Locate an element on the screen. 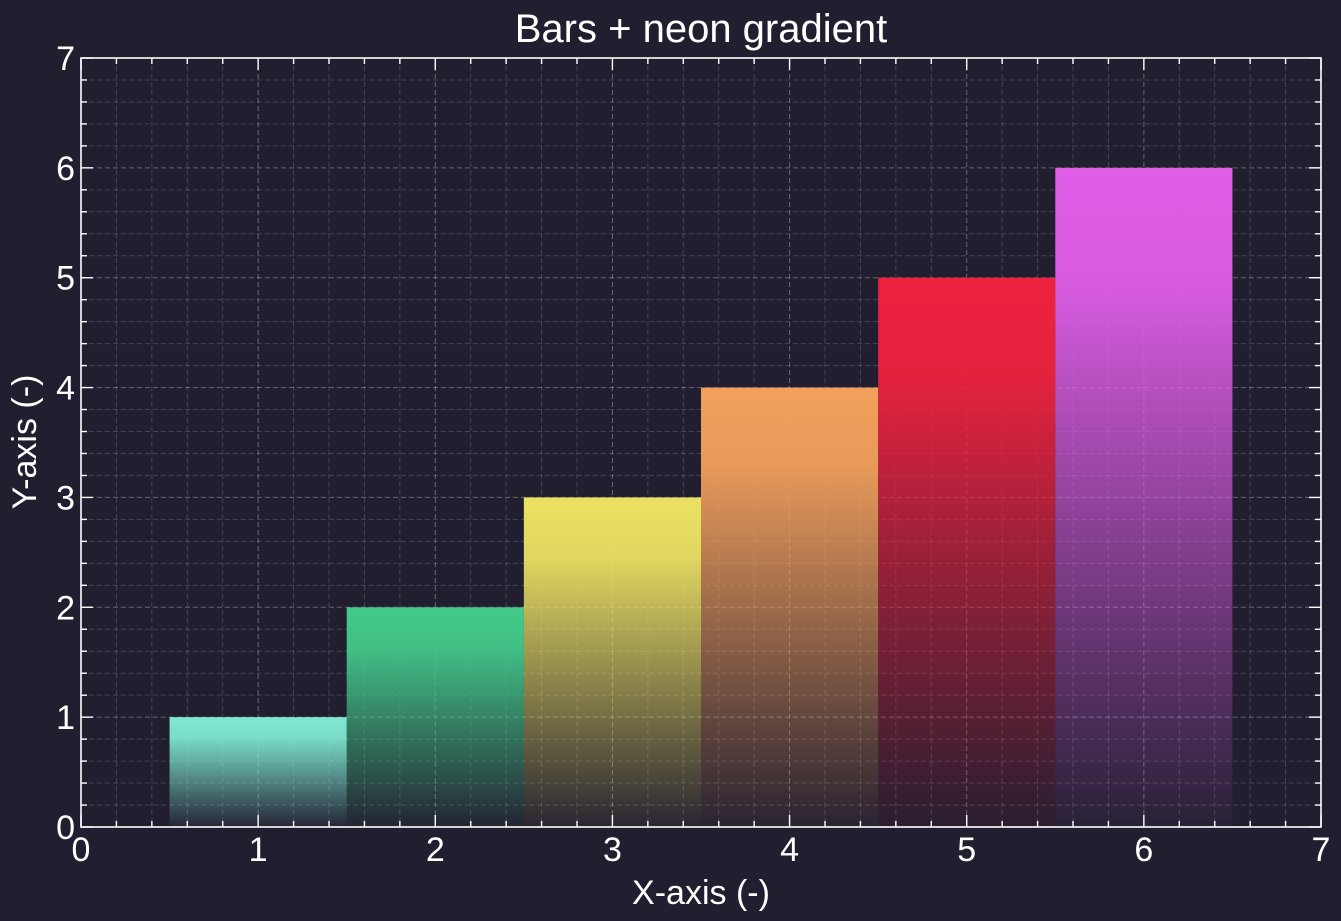 The height and width of the screenshot is (921, 1341). x-axis-label: X-axis (-) is located at coordinates (701, 893).